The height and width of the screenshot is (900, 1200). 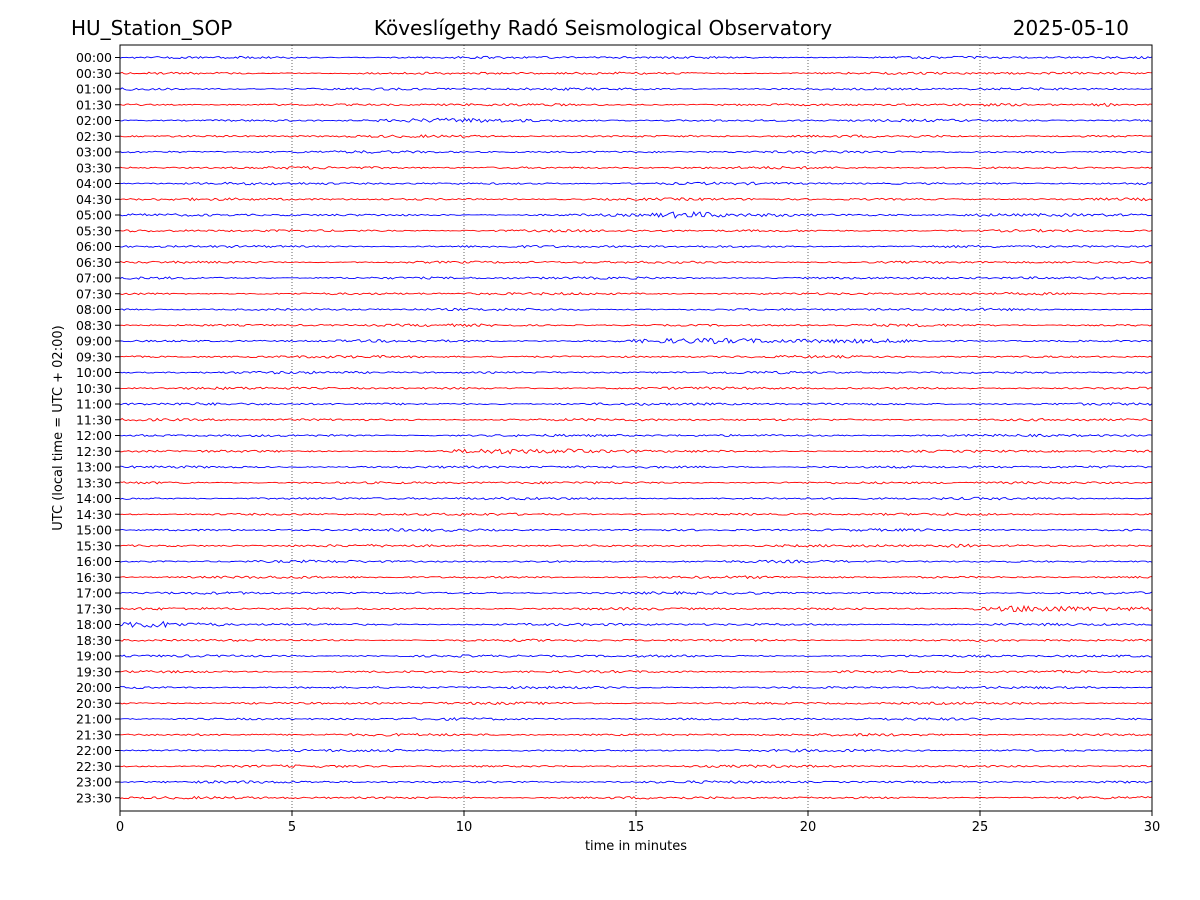 I want to click on x-tick-label: 5, so click(x=292, y=827).